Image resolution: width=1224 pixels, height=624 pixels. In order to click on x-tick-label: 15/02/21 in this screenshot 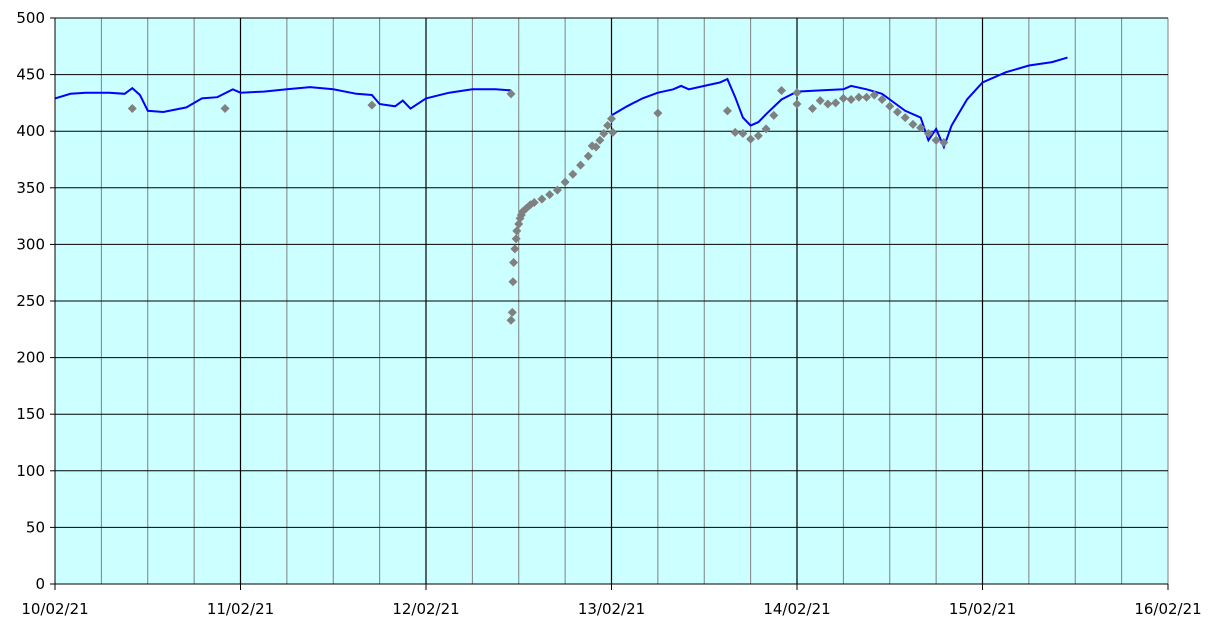, I will do `click(982, 609)`.